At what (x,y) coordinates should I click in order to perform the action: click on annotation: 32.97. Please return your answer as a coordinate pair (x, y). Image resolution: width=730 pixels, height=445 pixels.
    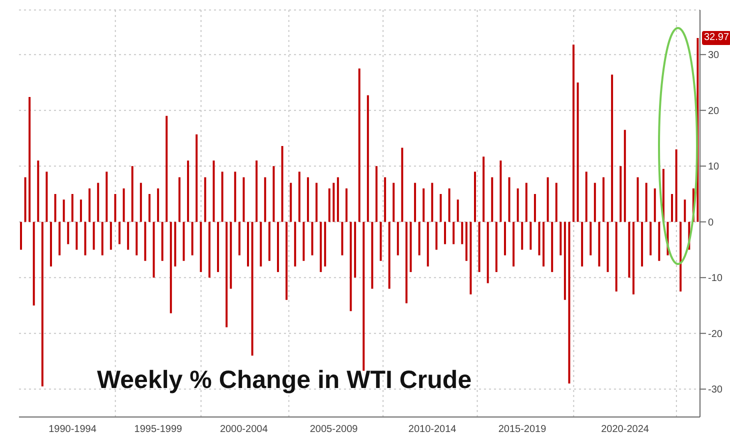
    Looking at the image, I should click on (716, 38).